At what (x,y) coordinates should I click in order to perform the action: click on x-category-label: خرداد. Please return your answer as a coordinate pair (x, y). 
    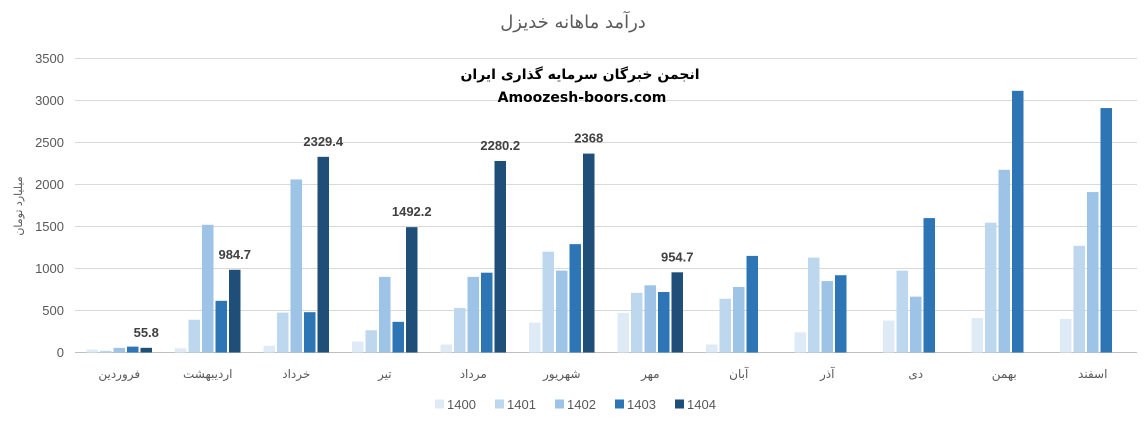
    Looking at the image, I should click on (296, 374).